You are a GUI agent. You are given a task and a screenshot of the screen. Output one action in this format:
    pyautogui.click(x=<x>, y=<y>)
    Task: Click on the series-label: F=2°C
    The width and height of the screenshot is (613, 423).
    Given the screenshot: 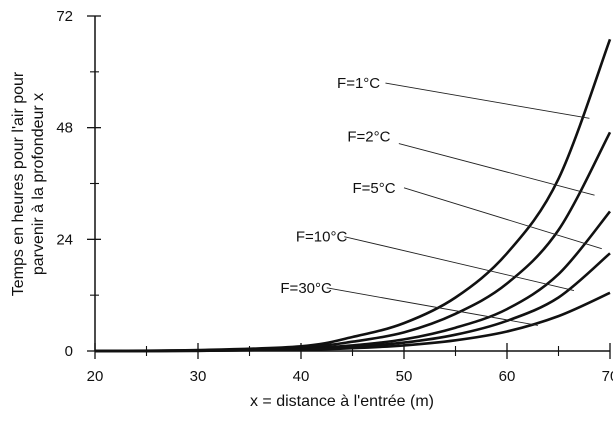 What is the action you would take?
    pyautogui.click(x=368, y=137)
    